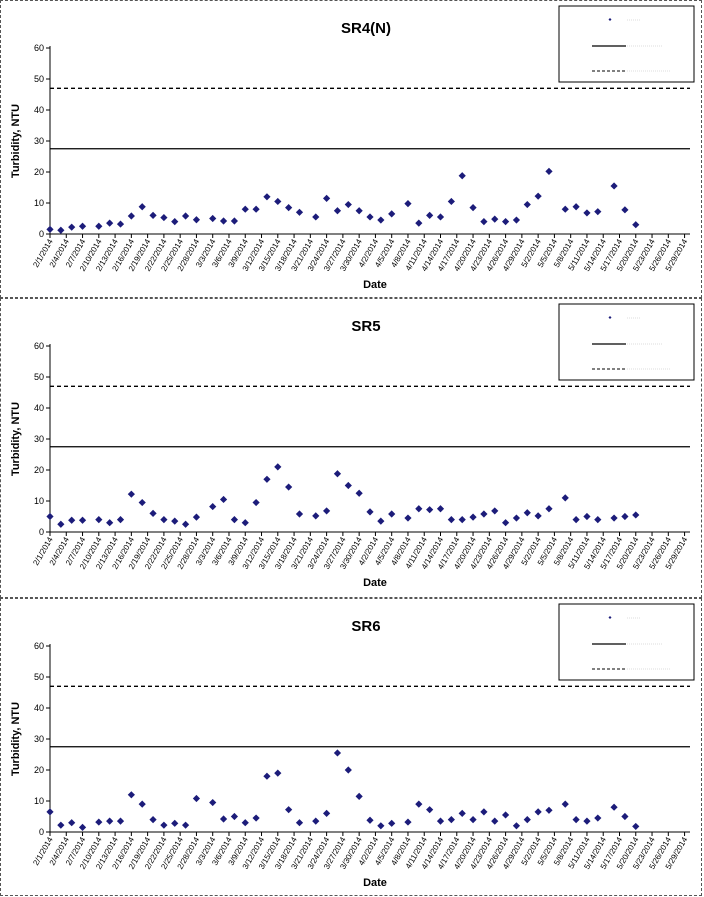  What do you see at coordinates (39, 770) in the screenshot?
I see `chart-2-y-tick-label: 20` at bounding box center [39, 770].